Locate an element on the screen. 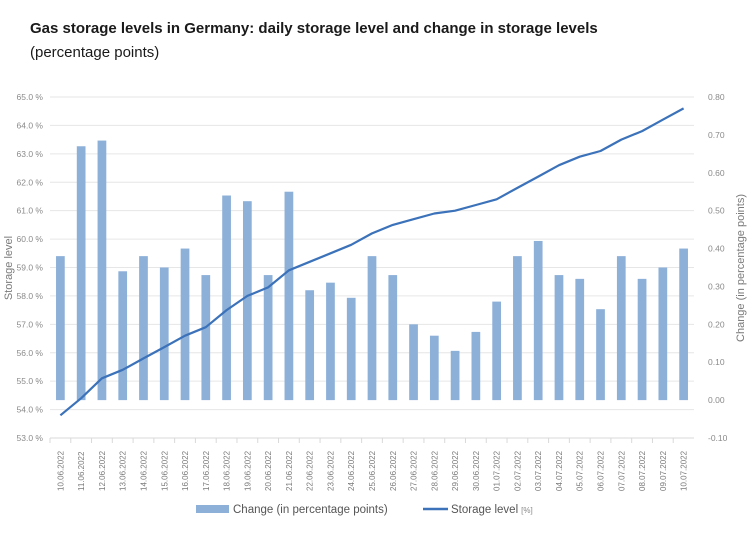  right-tick-label: 0.70 is located at coordinates (716, 135).